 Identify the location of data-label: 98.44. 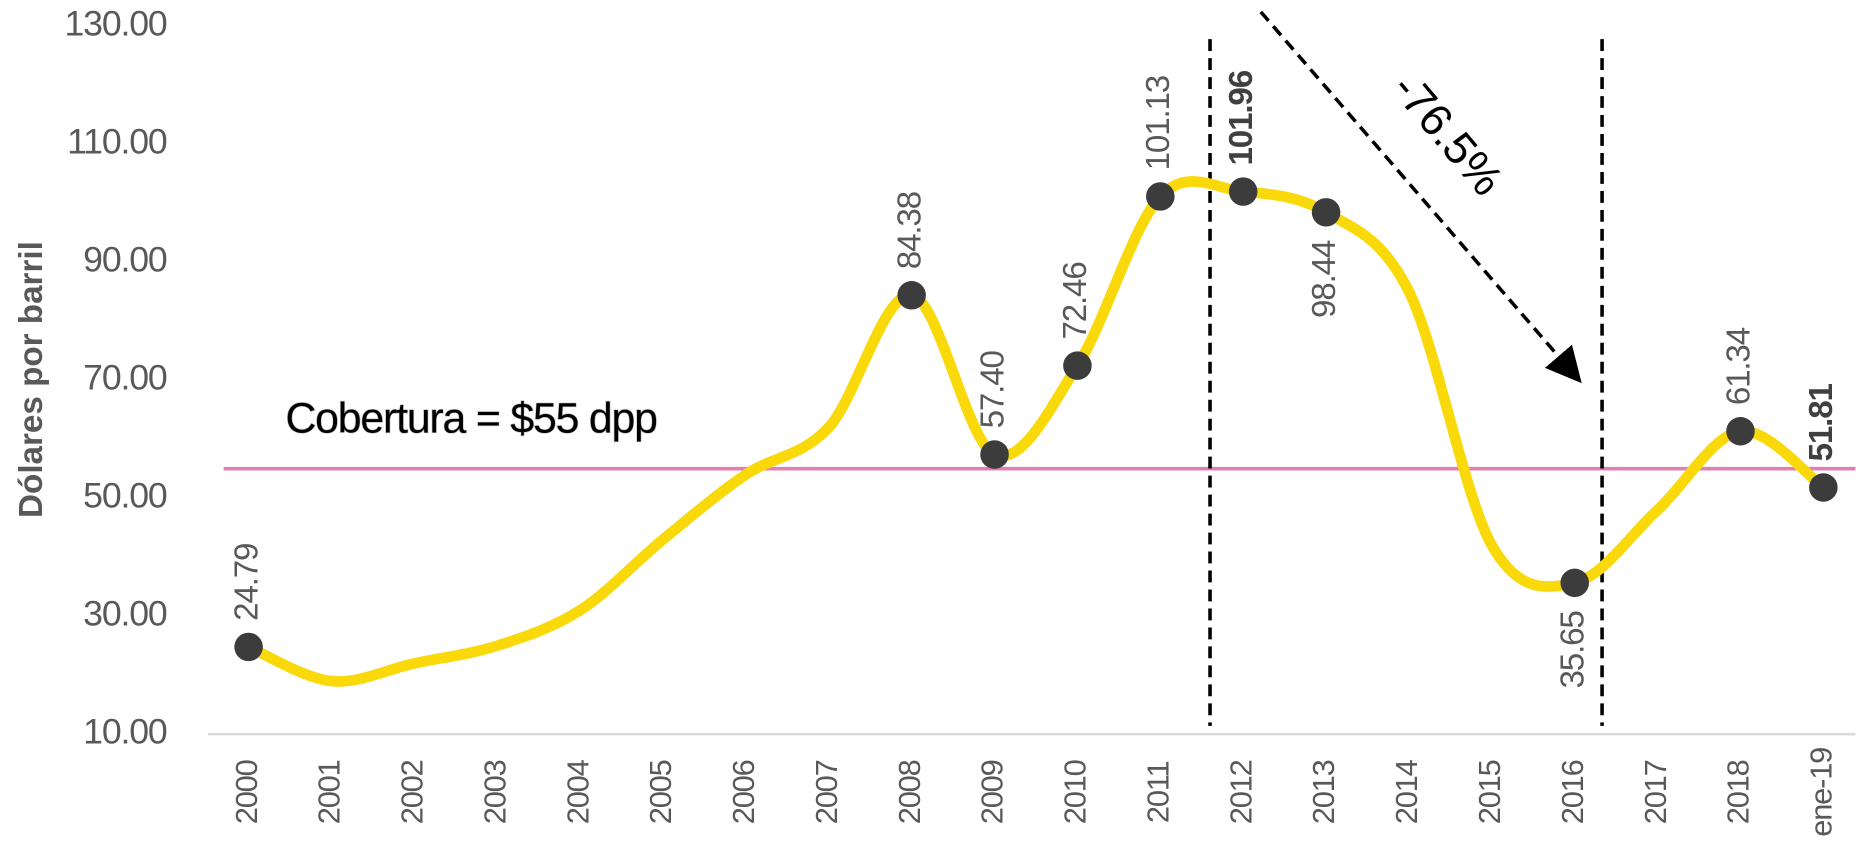
(1324, 279).